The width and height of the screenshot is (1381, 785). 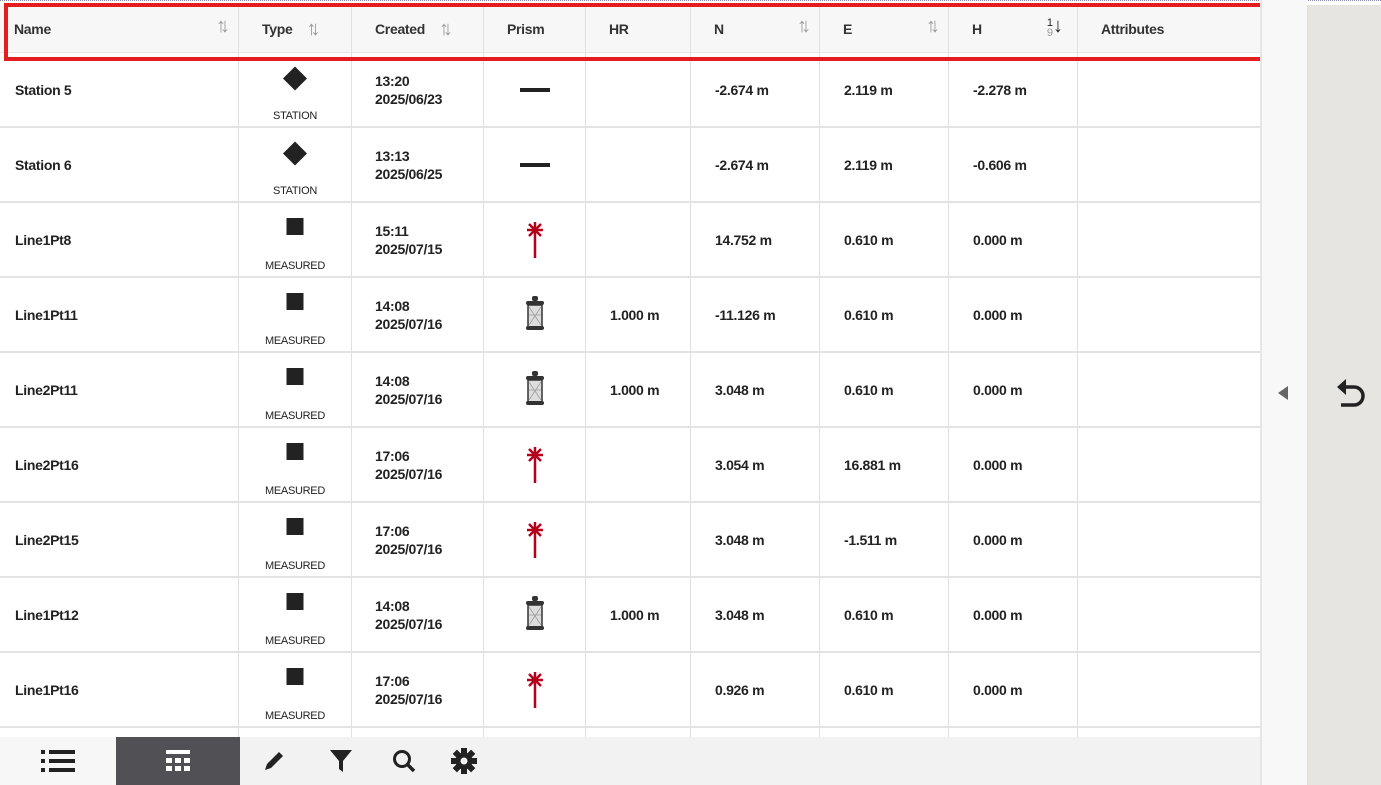 I want to click on e-value: 0.610 m, so click(x=869, y=314).